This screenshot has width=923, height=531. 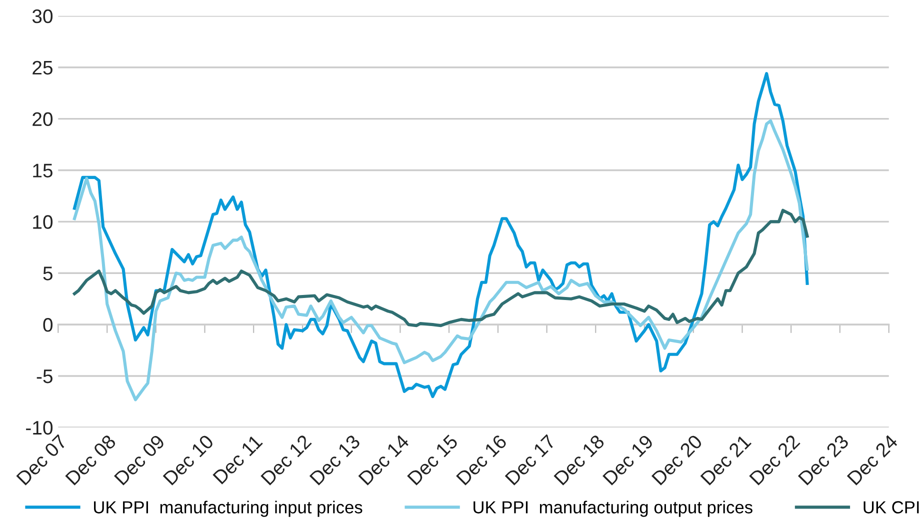 I want to click on x-tick-label: Dec 24, so click(x=872, y=460).